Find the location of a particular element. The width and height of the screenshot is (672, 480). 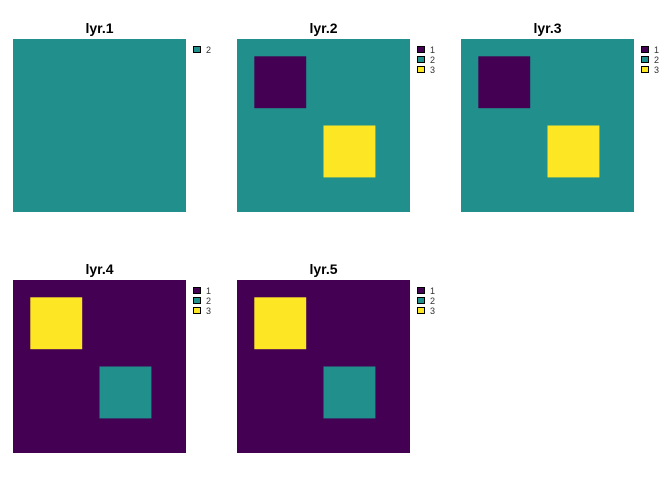

legend-label-3-2: 2 is located at coordinates (656, 60).